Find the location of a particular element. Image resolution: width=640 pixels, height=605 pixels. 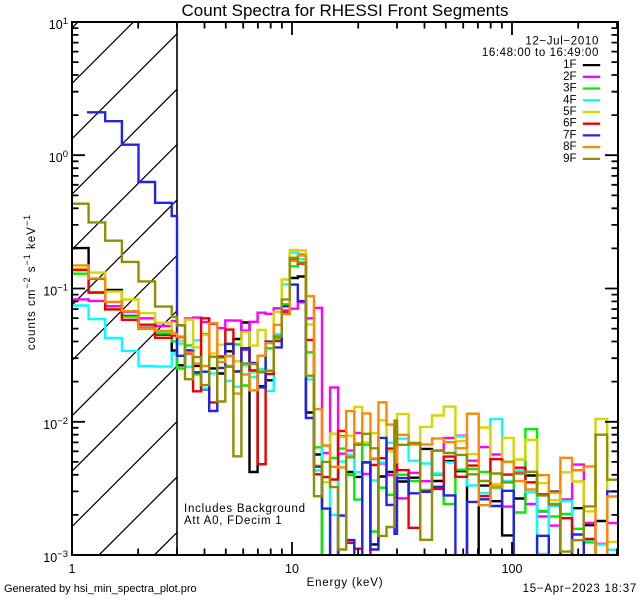

svg-text: counts cm−2 s−1 keV−1 is located at coordinates (30, 282).